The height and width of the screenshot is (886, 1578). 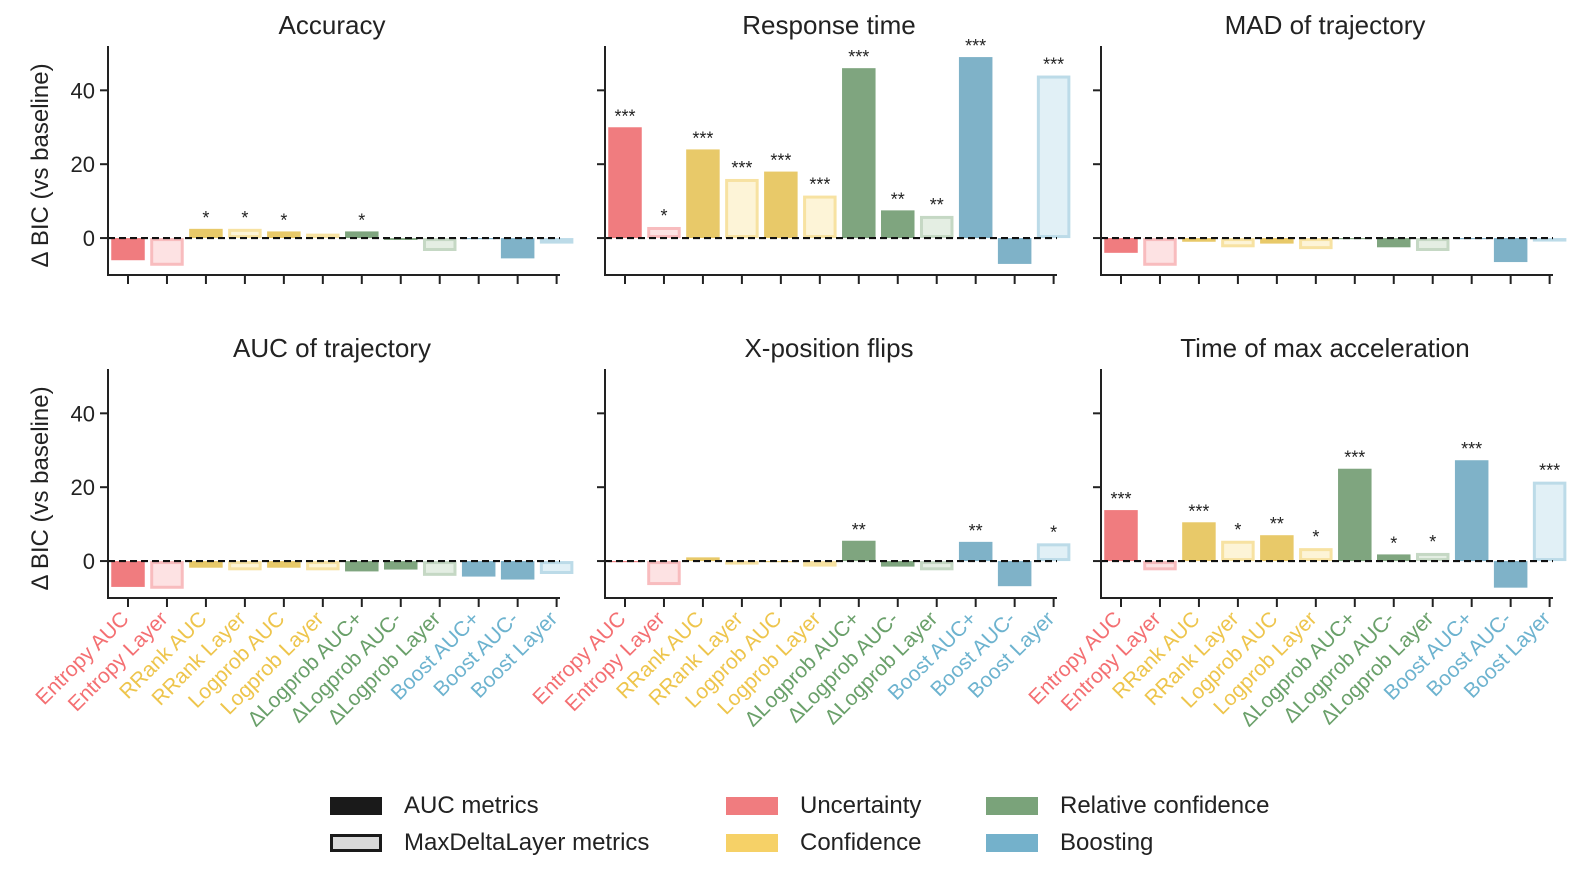 I want to click on panel-1: Accuracy * * * * 0 20 40 Δ BIC (vs baseline), so click(x=300, y=147).